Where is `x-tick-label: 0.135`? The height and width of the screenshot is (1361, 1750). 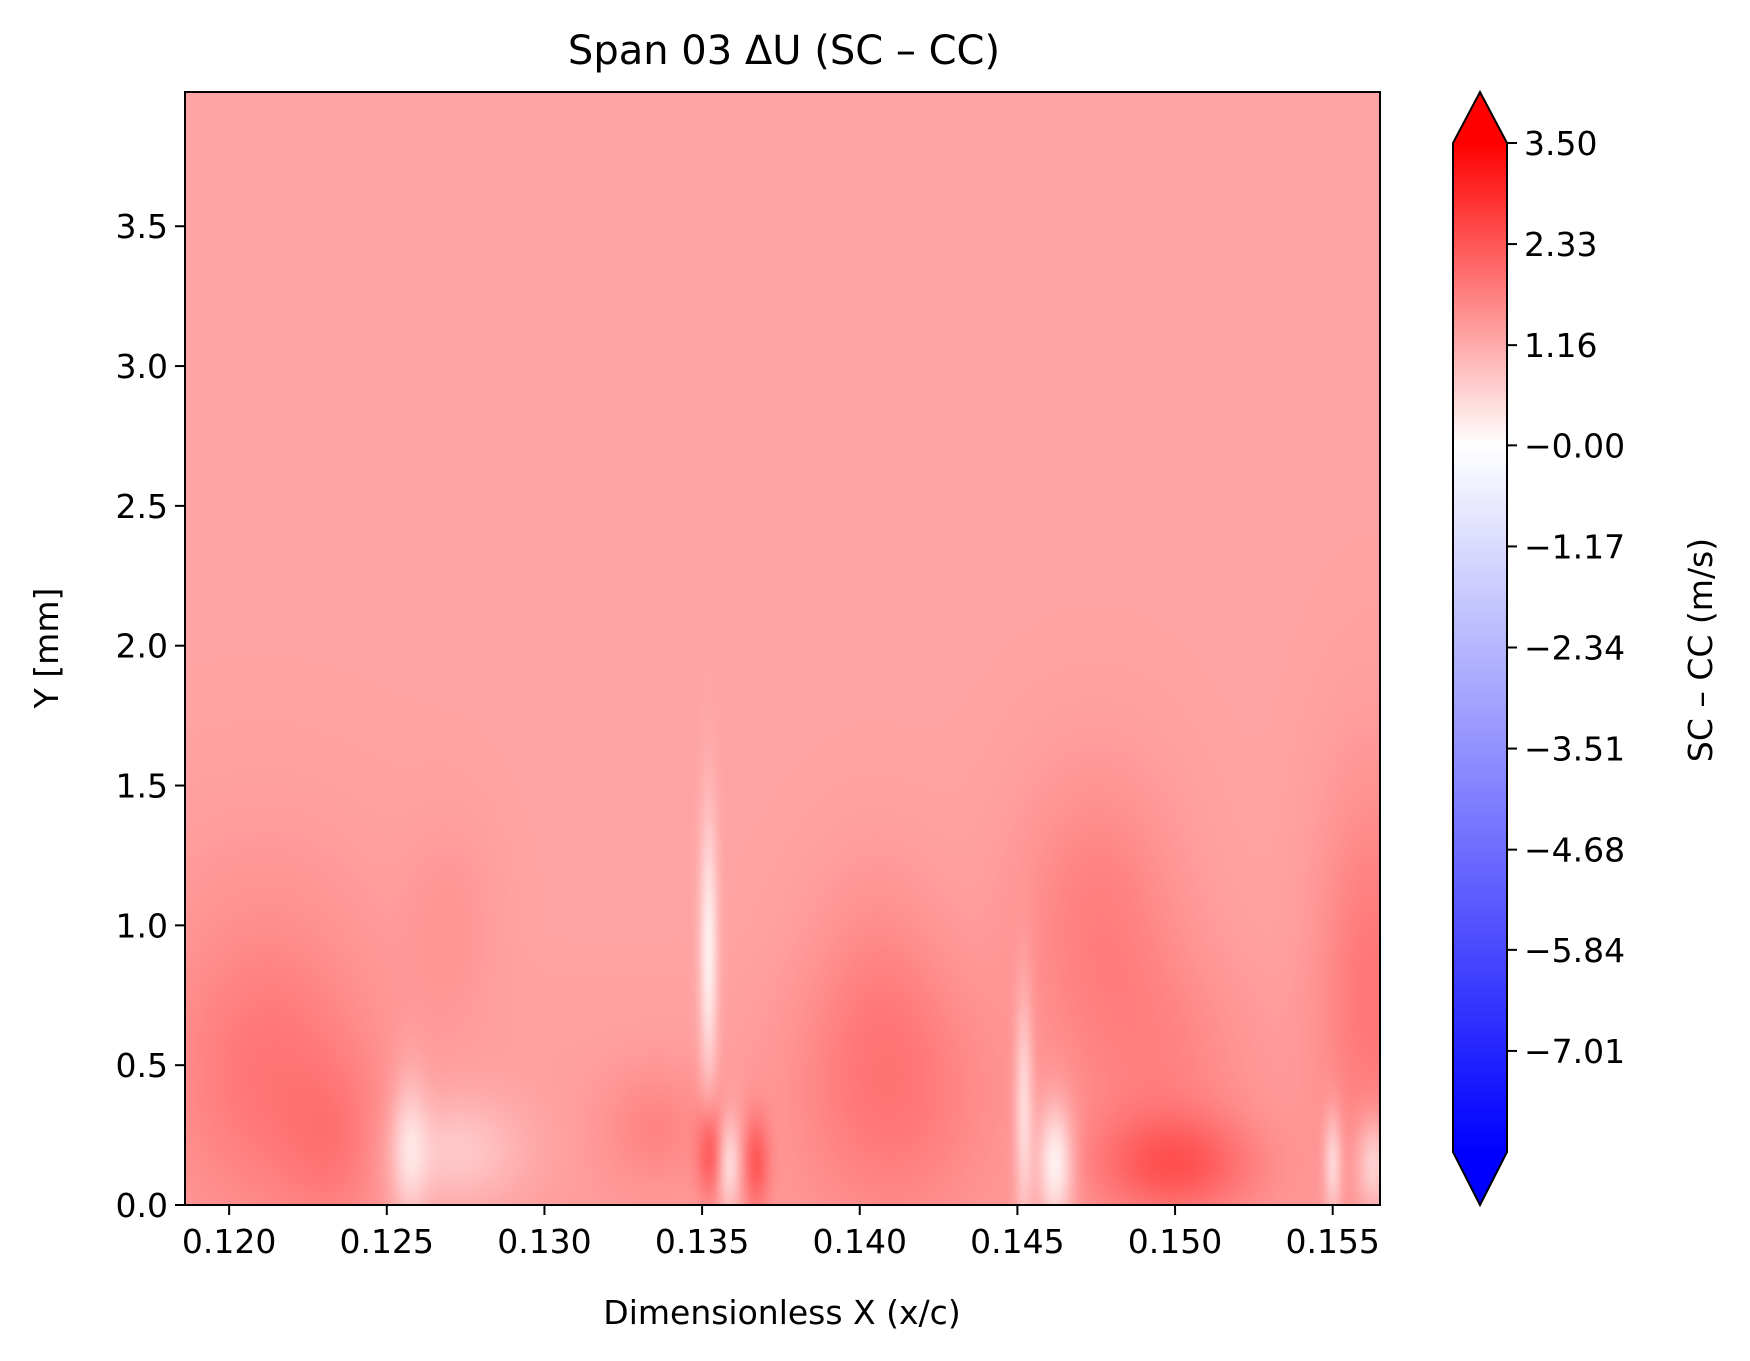
x-tick-label: 0.135 is located at coordinates (702, 1241).